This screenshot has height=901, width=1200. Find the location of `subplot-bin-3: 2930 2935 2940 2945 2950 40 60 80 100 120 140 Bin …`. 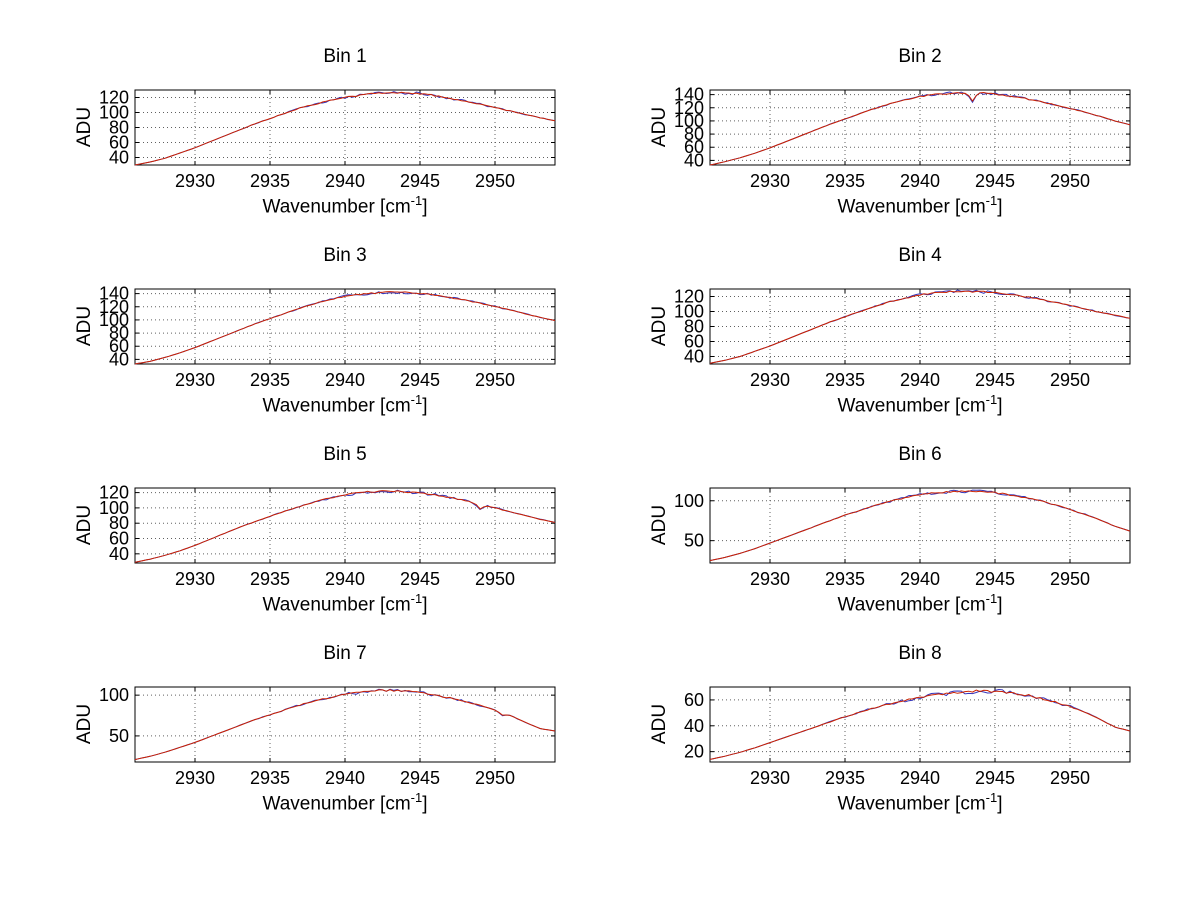

subplot-bin-3: 2930 2935 2940 2945 2950 40 60 80 100 120 140 Bin … is located at coordinates (312, 338).